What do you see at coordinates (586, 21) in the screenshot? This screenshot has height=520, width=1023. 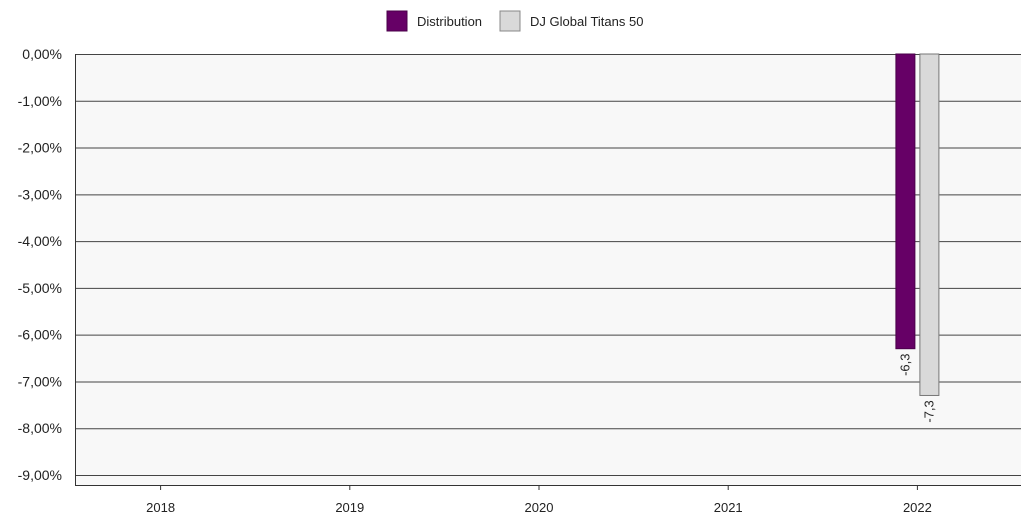 I see `legend-label: DJ Global Titans 50` at bounding box center [586, 21].